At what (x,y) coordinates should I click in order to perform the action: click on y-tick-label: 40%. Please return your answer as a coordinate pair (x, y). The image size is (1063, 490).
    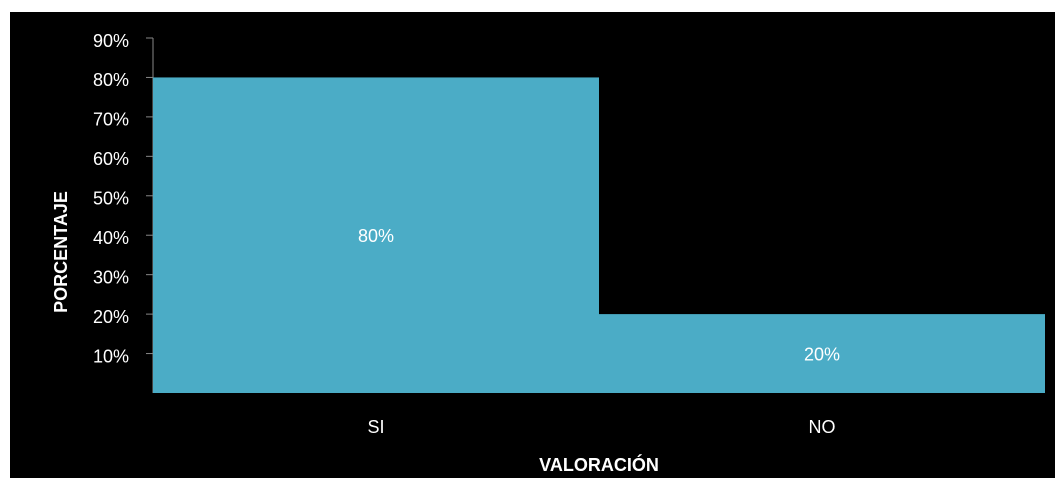
    Looking at the image, I should click on (111, 238).